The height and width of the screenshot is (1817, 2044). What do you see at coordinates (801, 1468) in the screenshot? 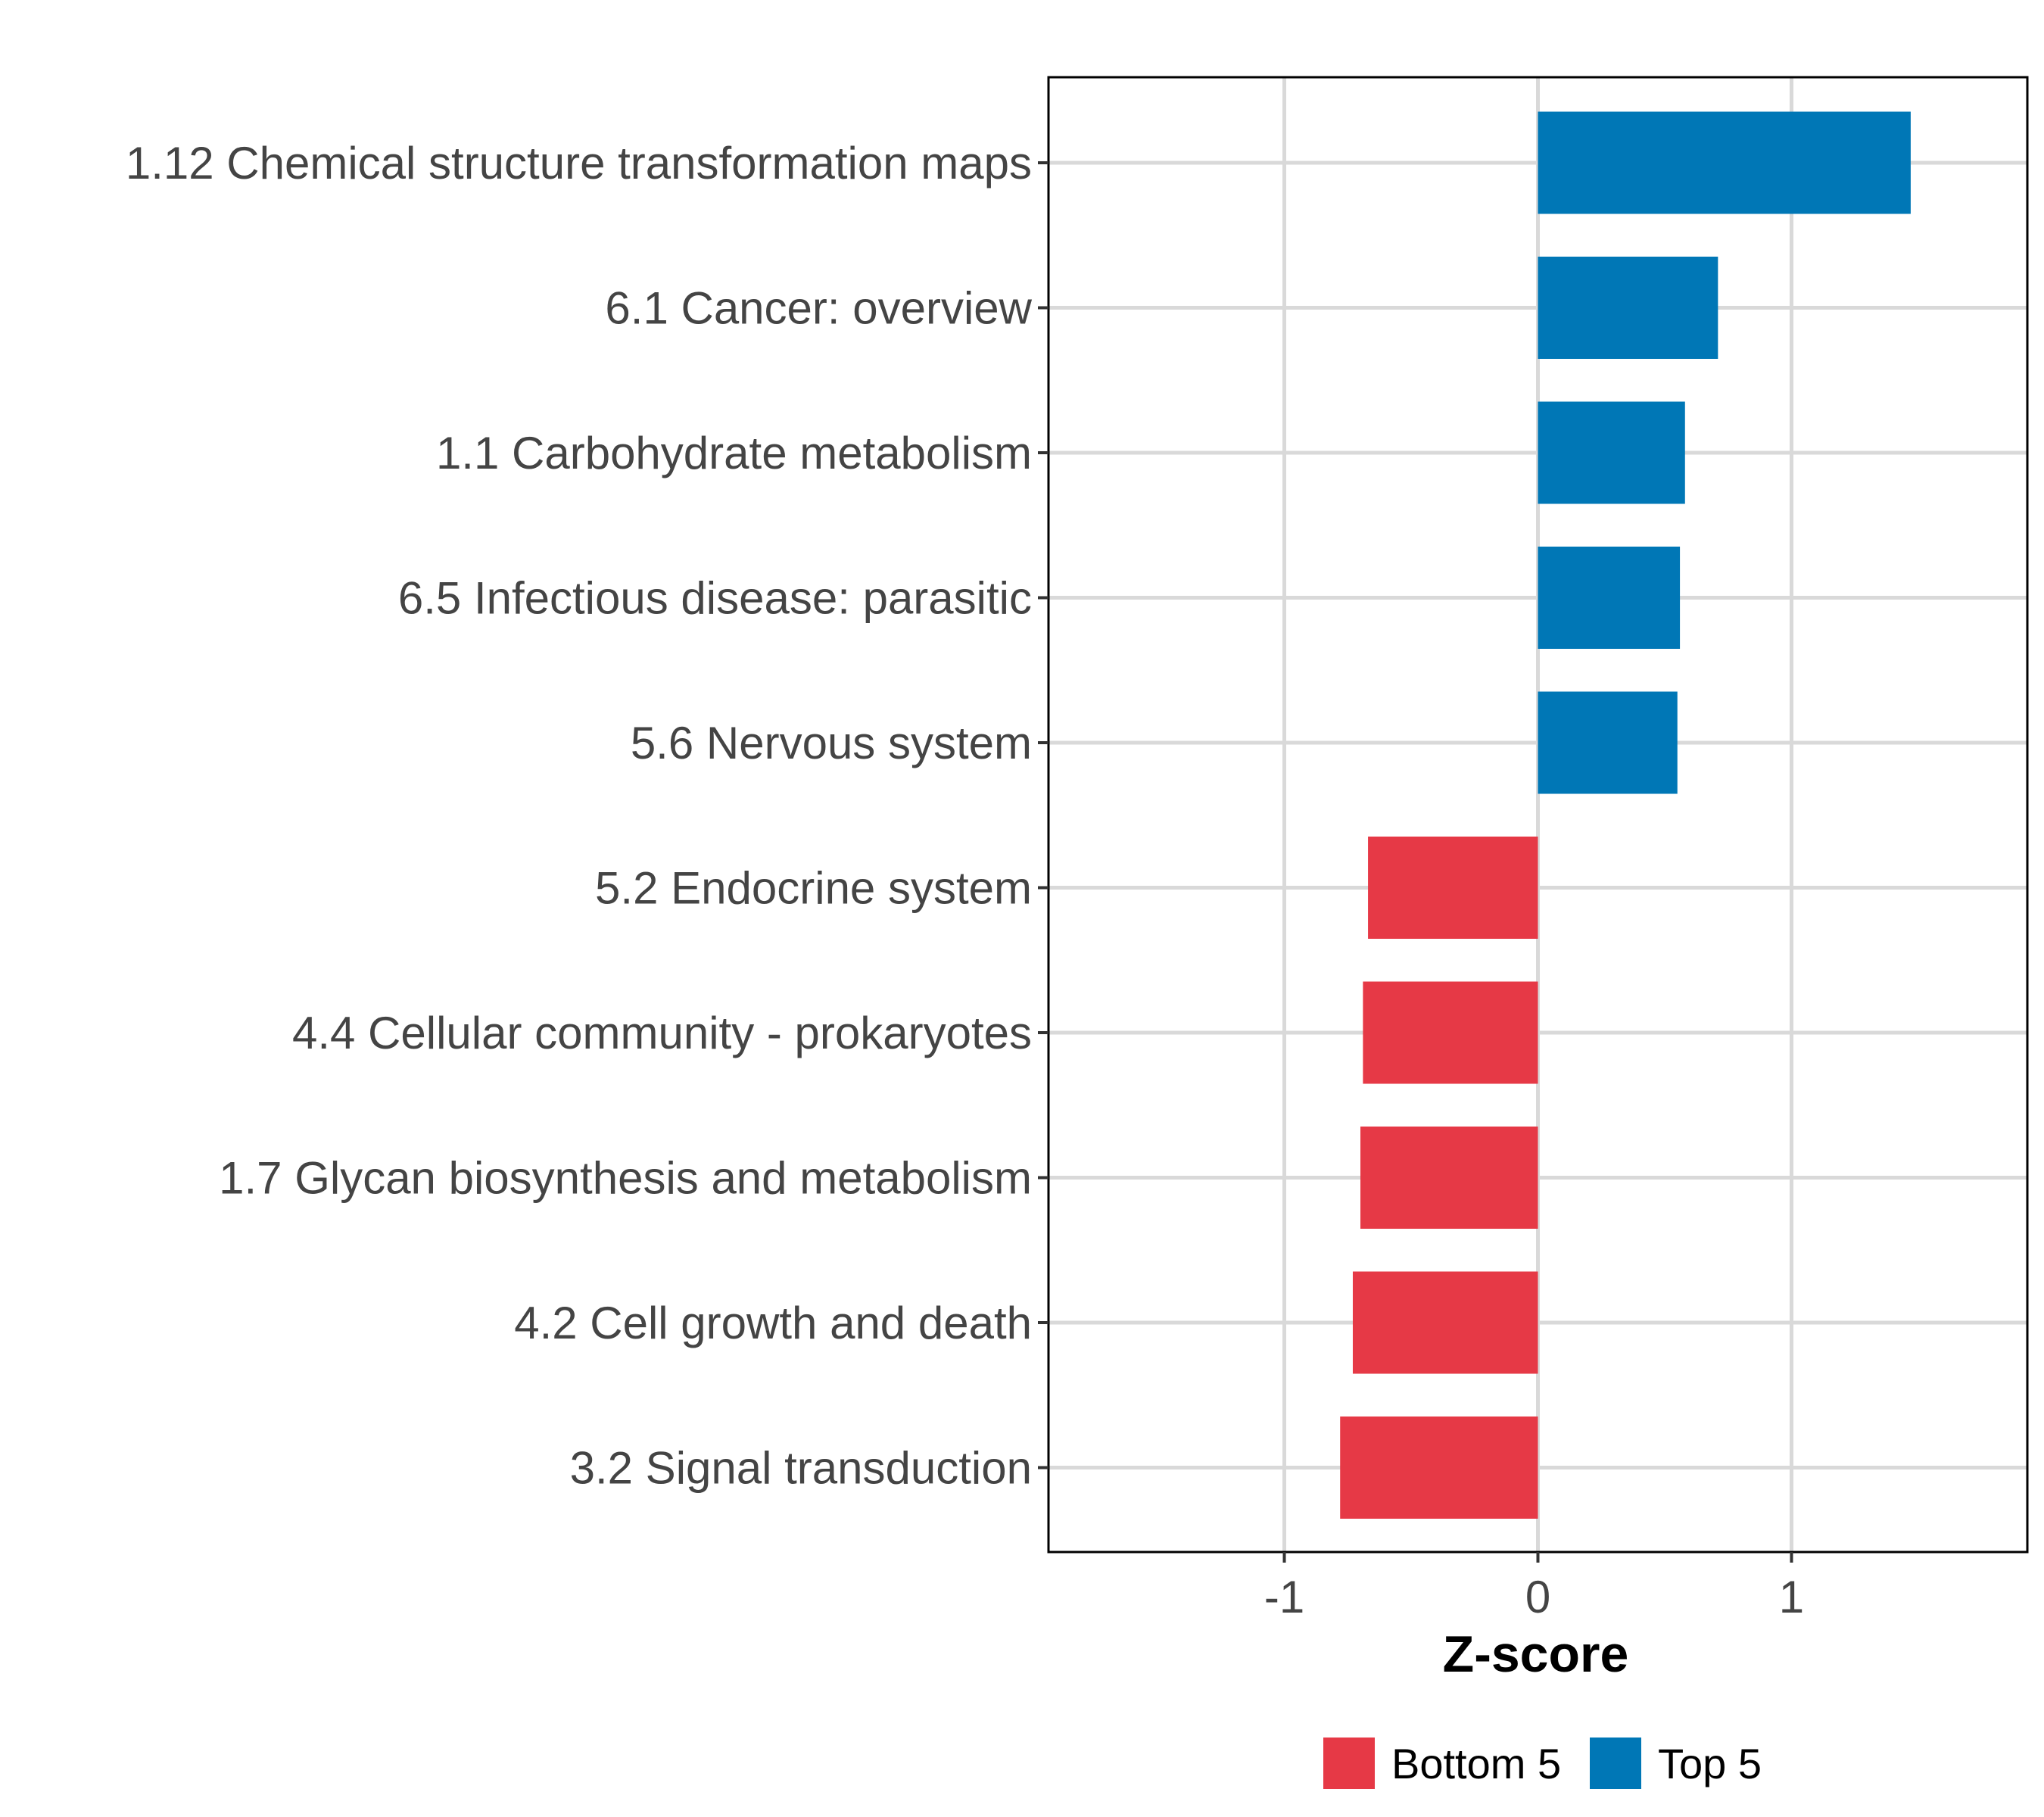
I see `y-tick-label: 3.2 Signal transduction` at bounding box center [801, 1468].